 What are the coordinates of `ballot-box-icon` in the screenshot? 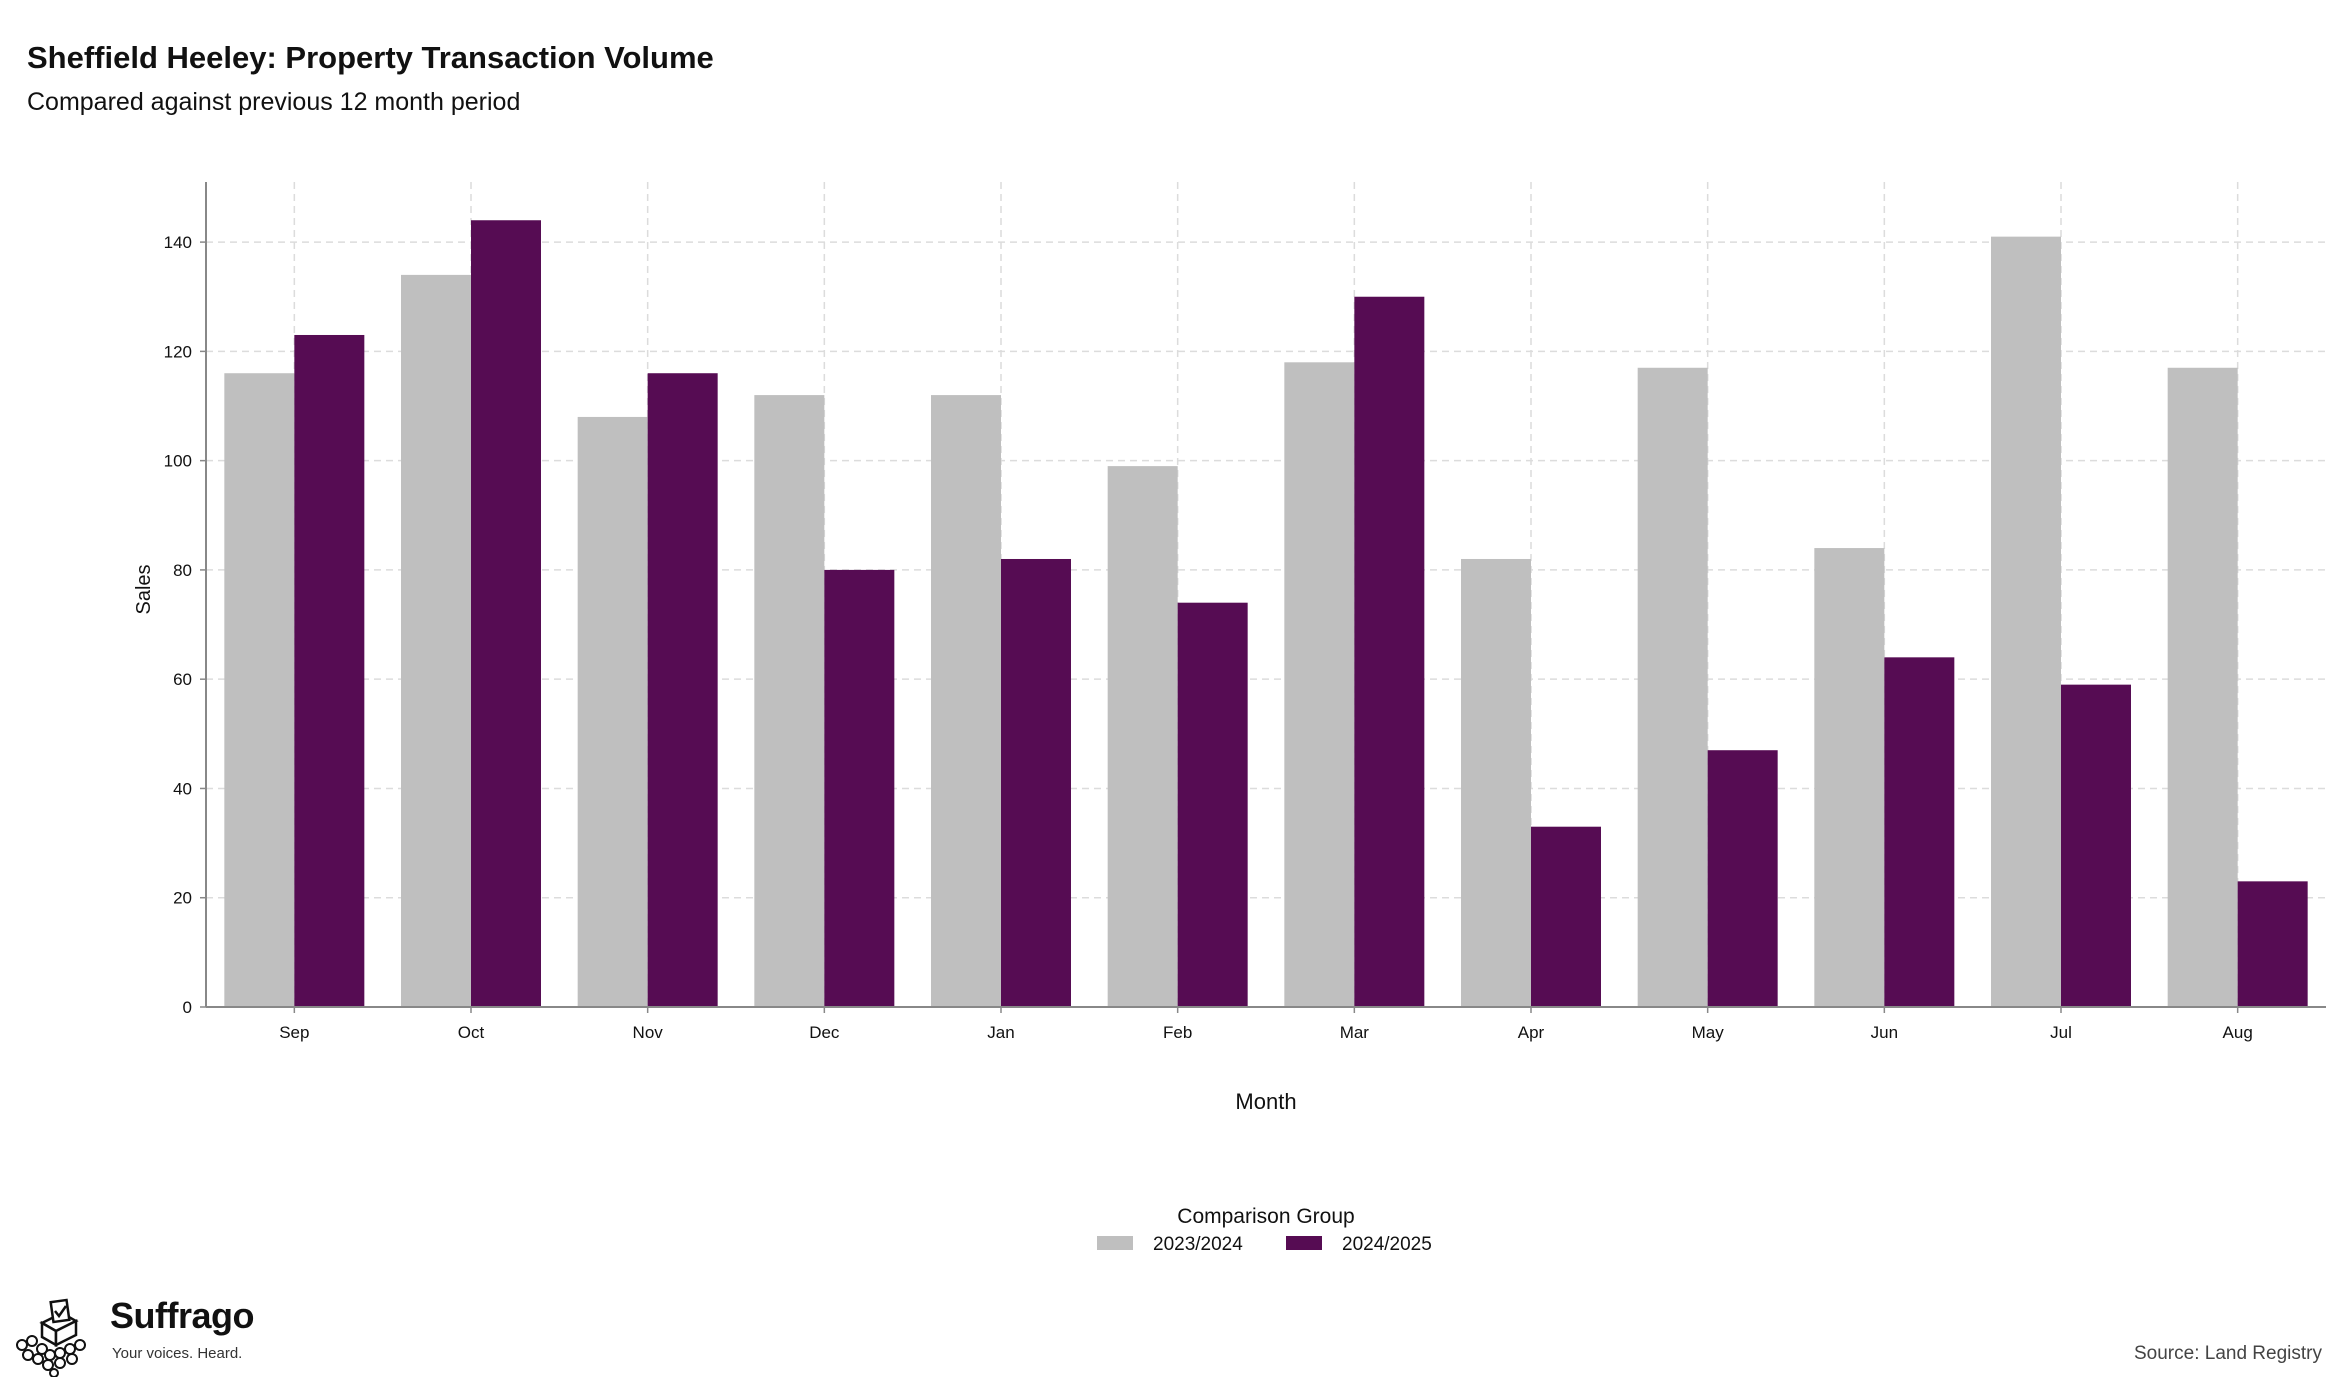 It's located at (51, 1337).